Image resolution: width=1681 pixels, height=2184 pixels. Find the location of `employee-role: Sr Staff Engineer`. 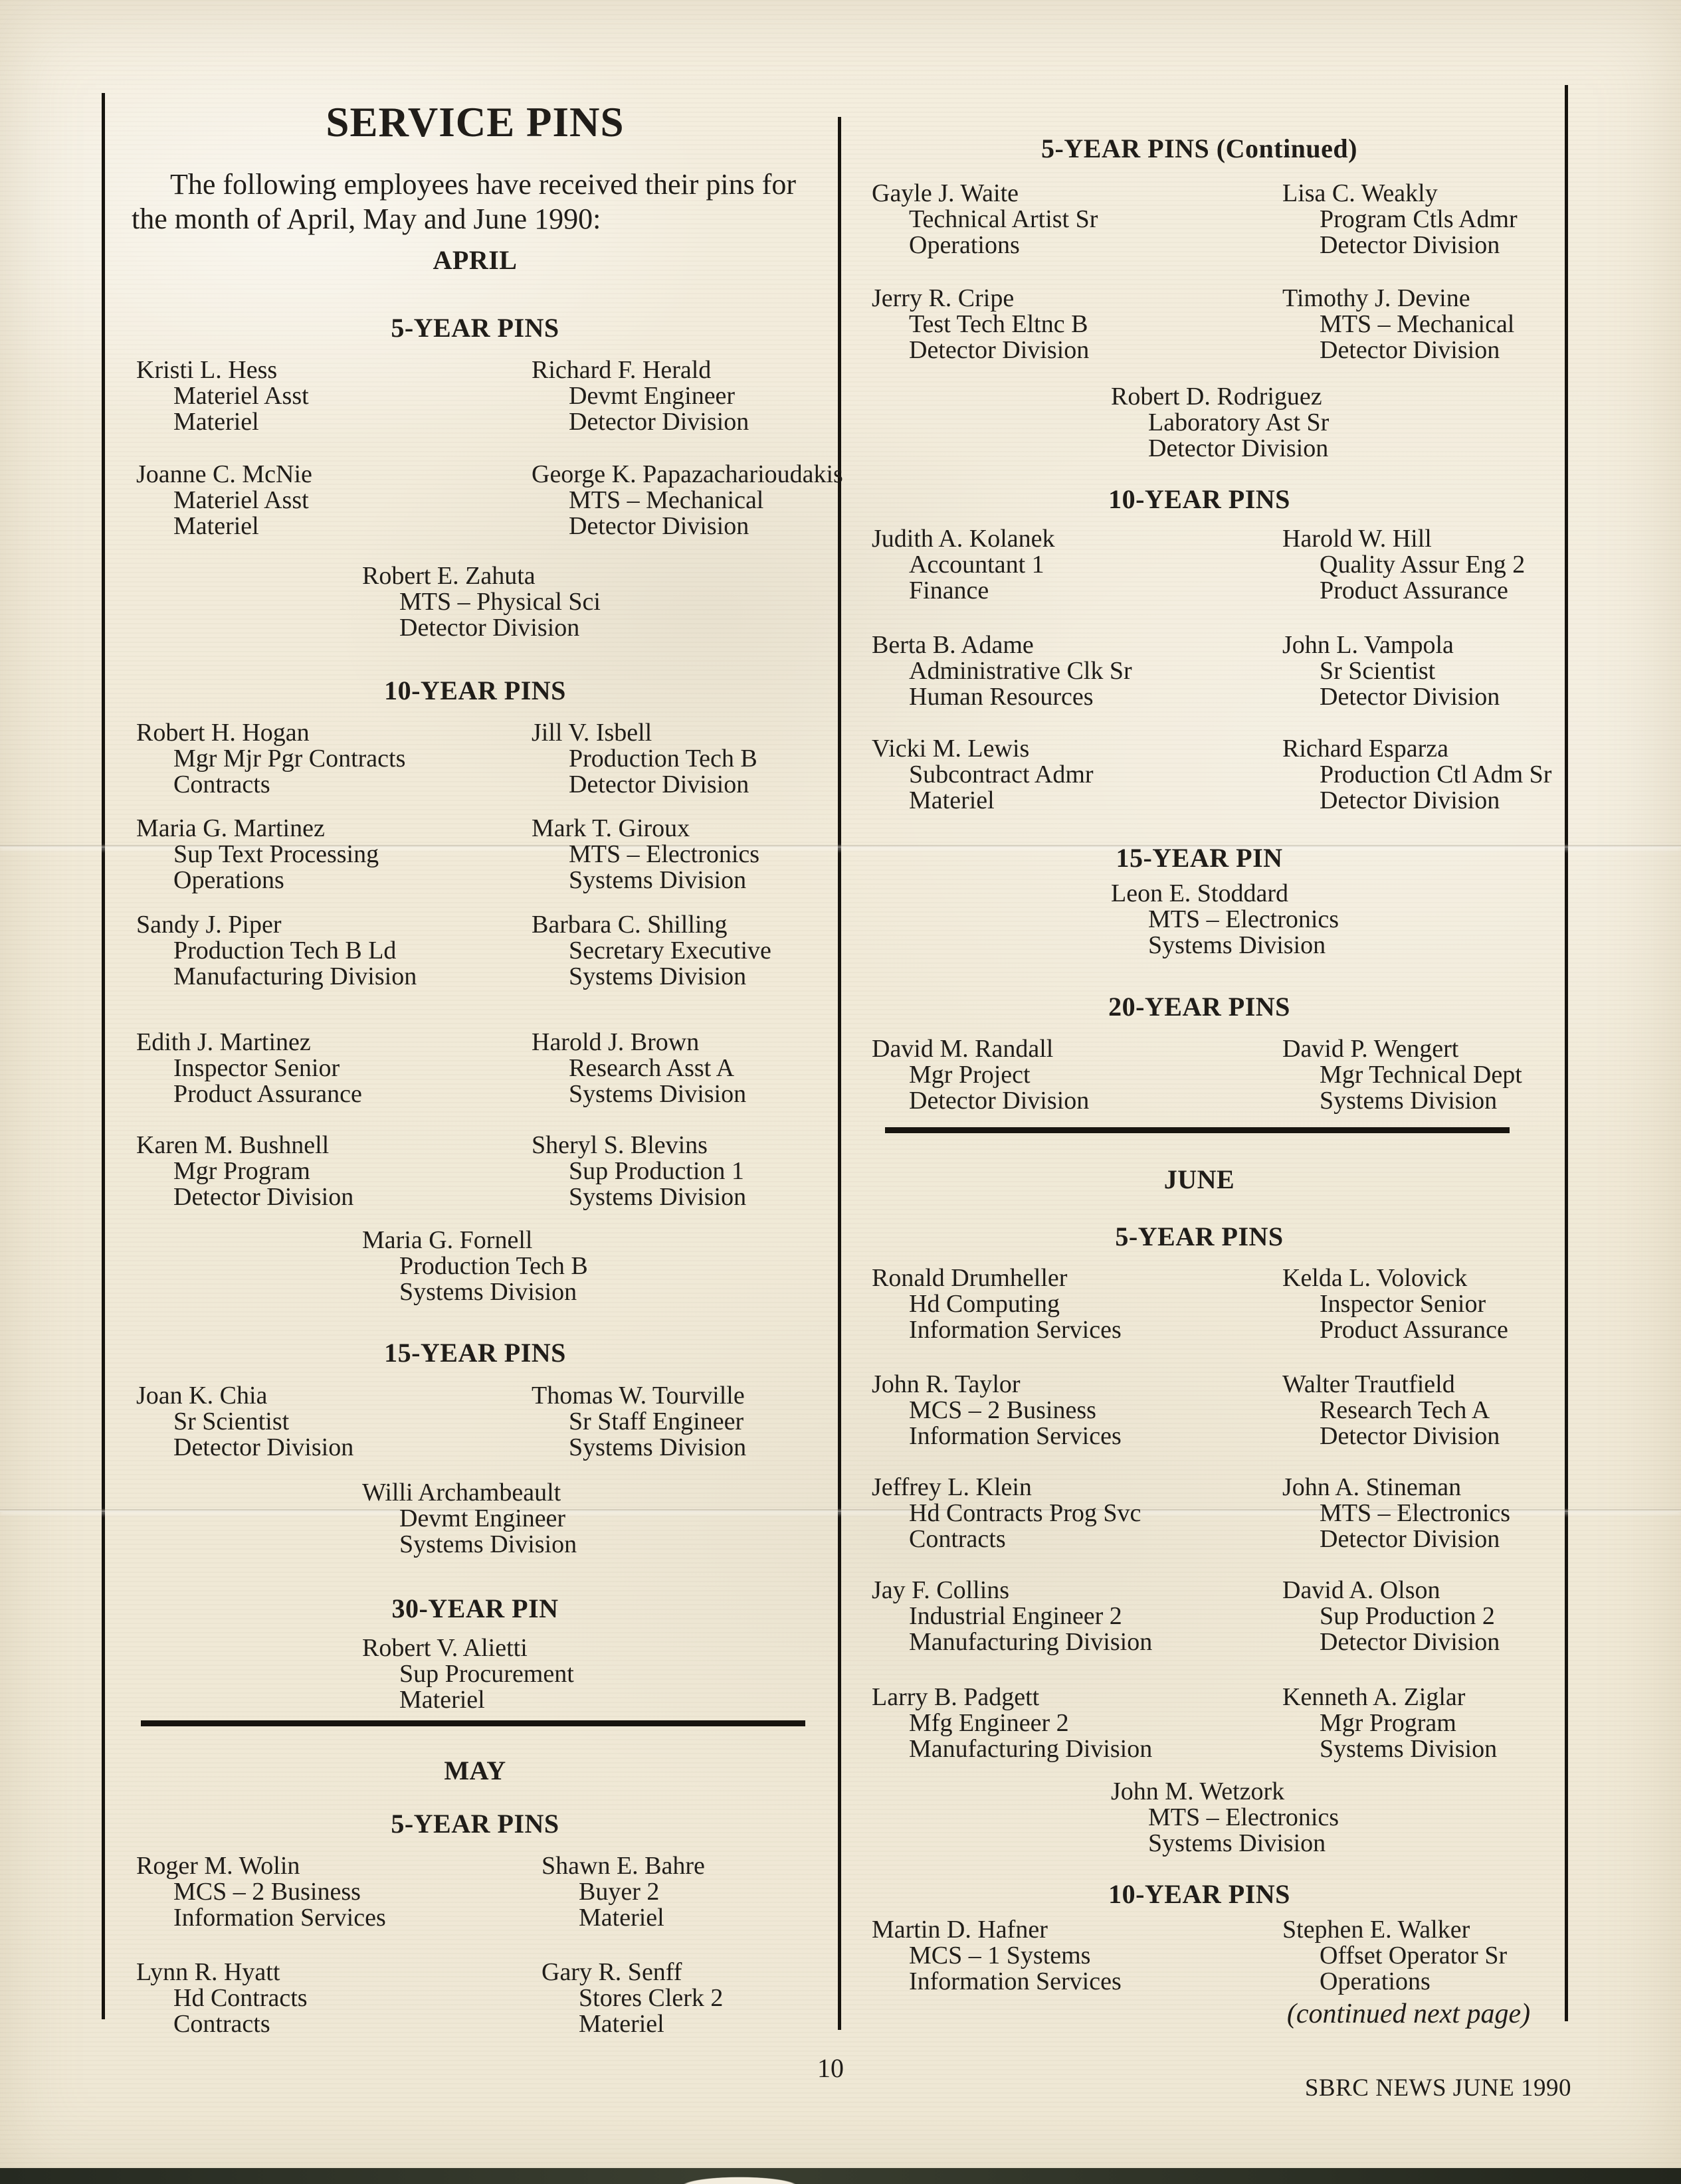

employee-role: Sr Staff Engineer is located at coordinates (657, 1421).